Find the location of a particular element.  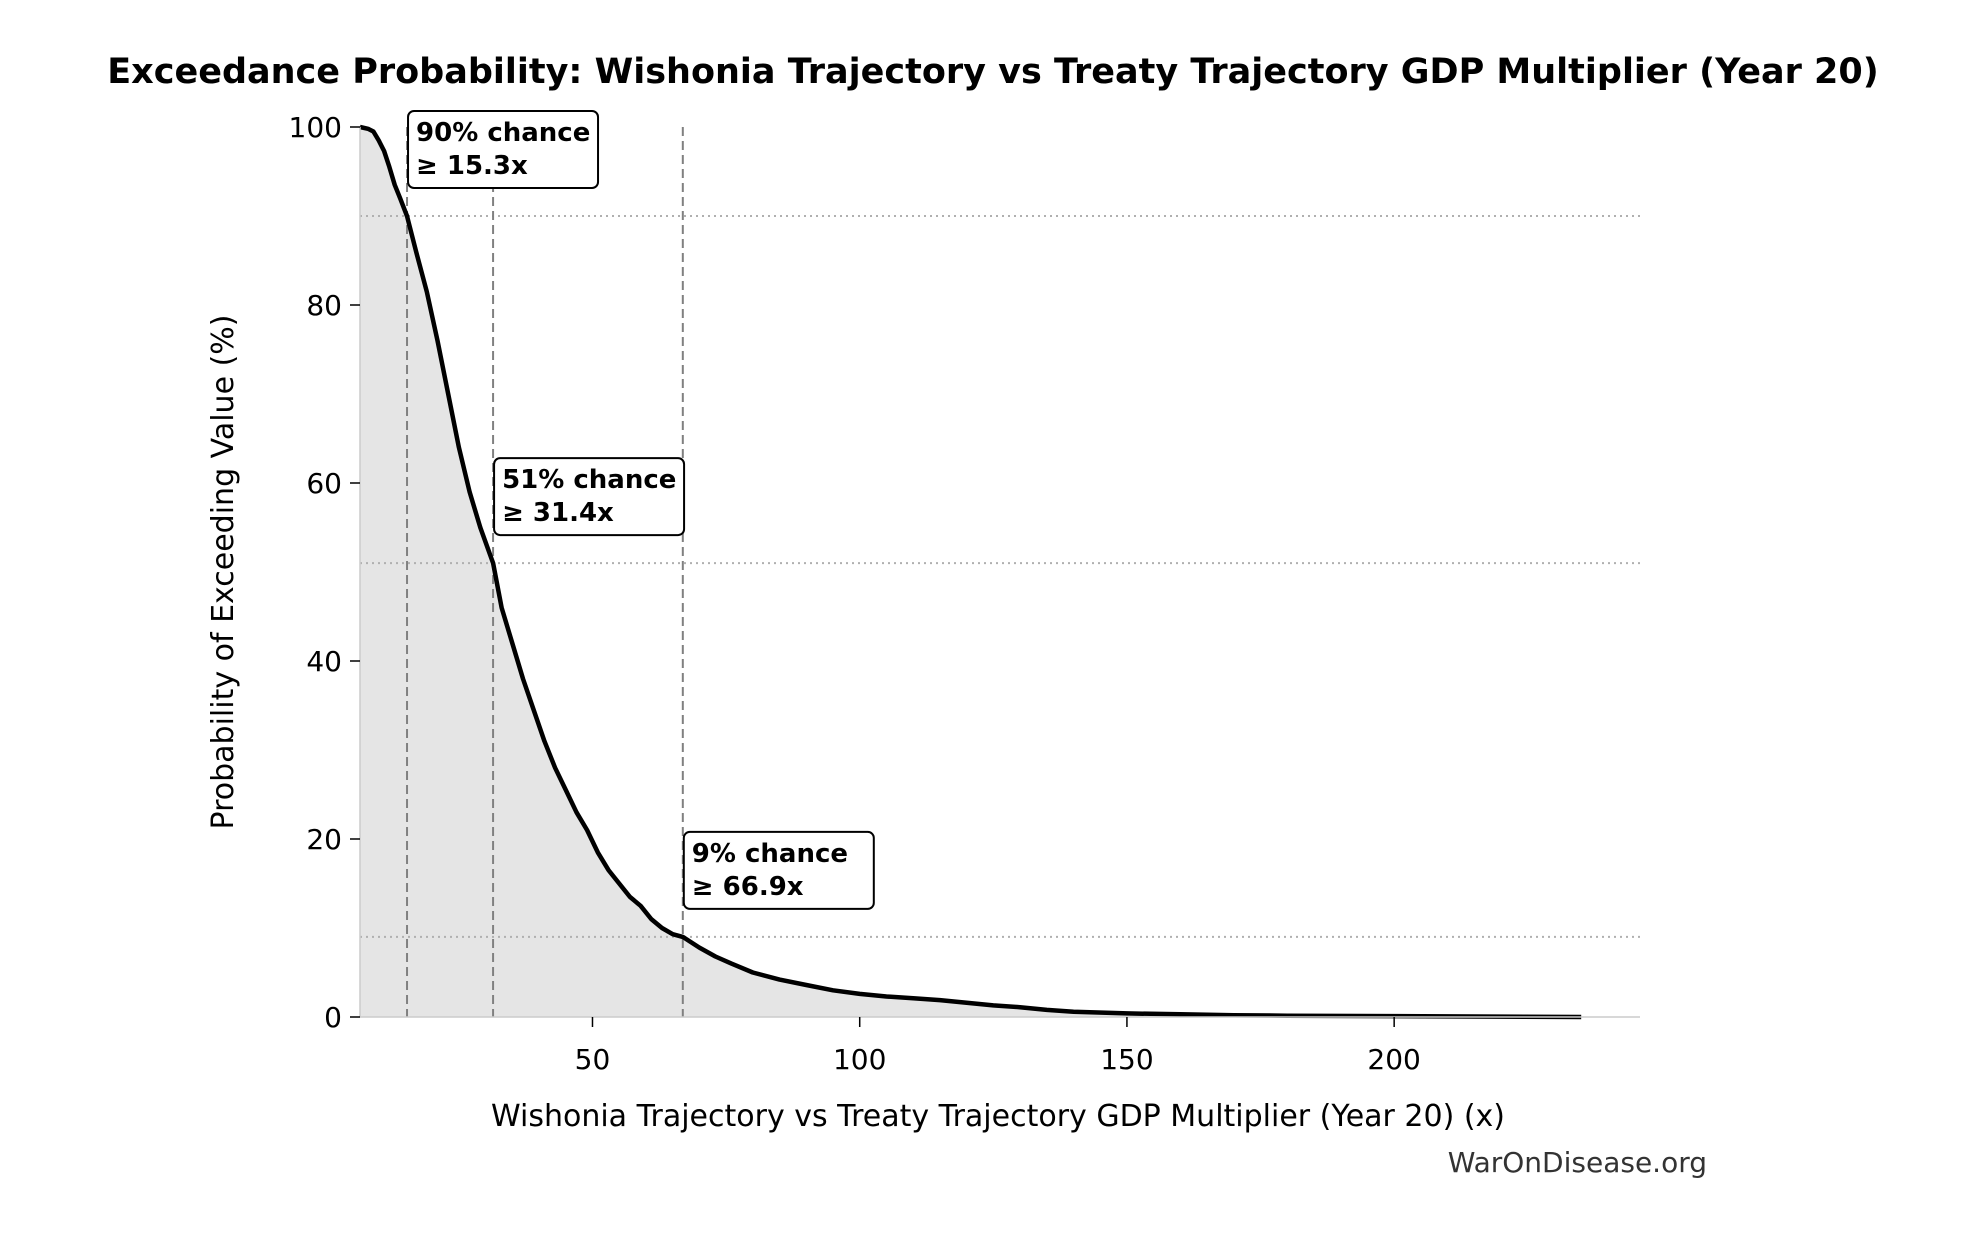

annotation-line1-1: 90% chance is located at coordinates (503, 133).